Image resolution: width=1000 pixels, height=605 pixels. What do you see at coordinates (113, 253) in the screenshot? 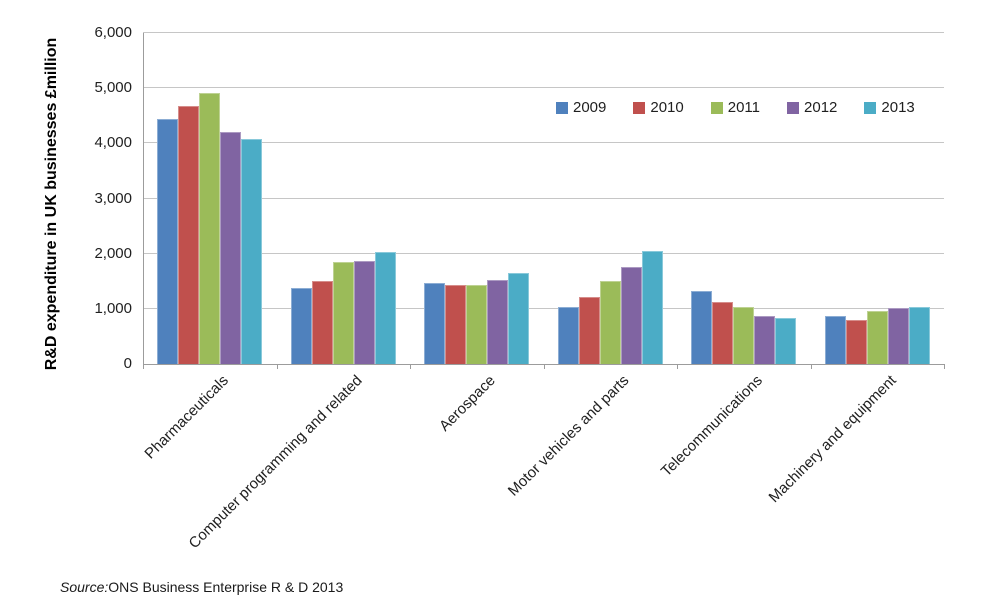
I see `y-axis-tick-label: 2,000` at bounding box center [113, 253].